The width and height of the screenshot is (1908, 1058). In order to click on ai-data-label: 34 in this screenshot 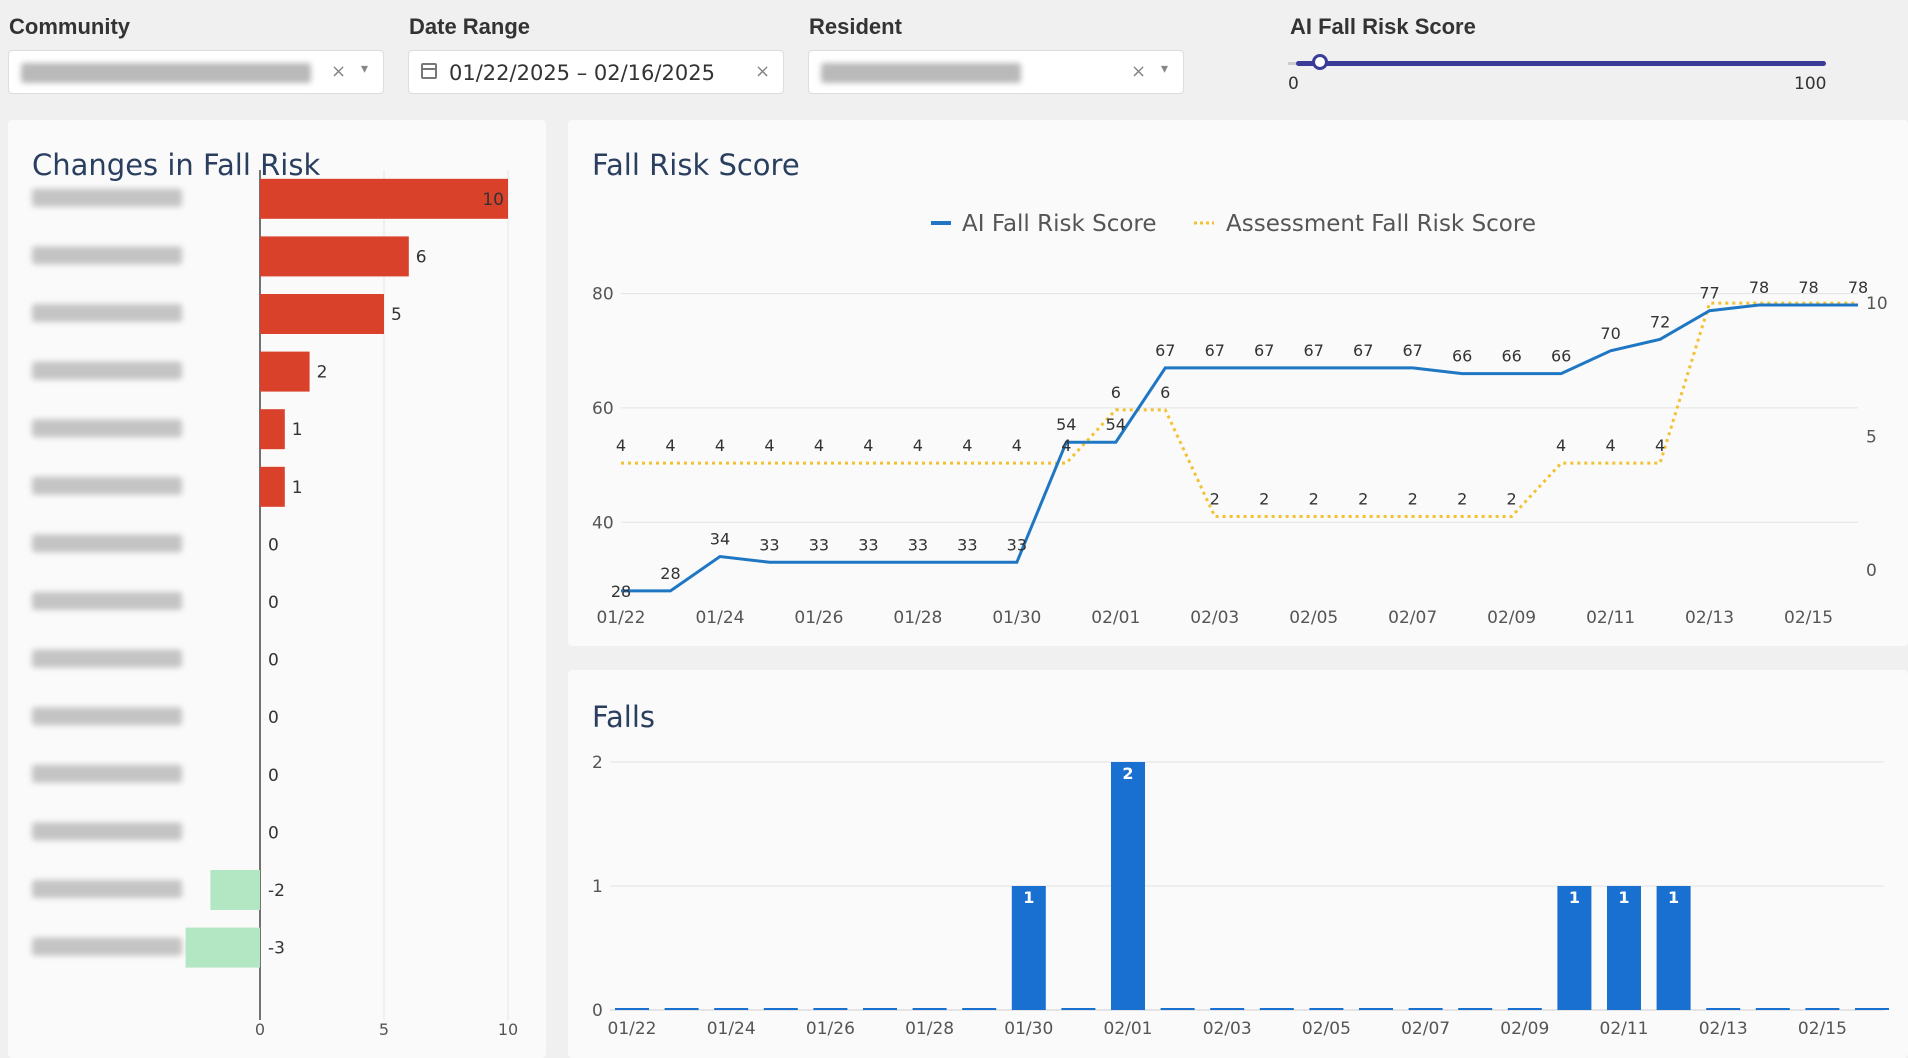, I will do `click(720, 539)`.